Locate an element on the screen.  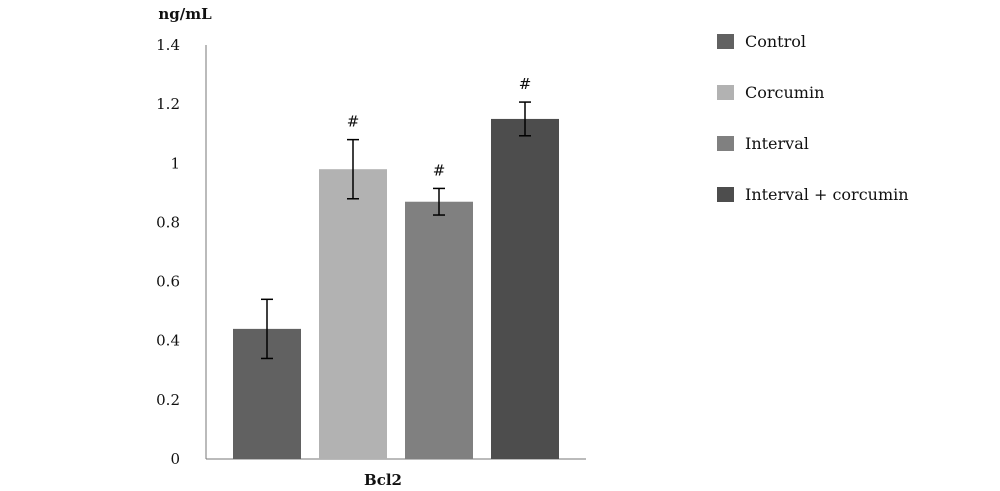
legend-label: Corcumin is located at coordinates (784, 92).